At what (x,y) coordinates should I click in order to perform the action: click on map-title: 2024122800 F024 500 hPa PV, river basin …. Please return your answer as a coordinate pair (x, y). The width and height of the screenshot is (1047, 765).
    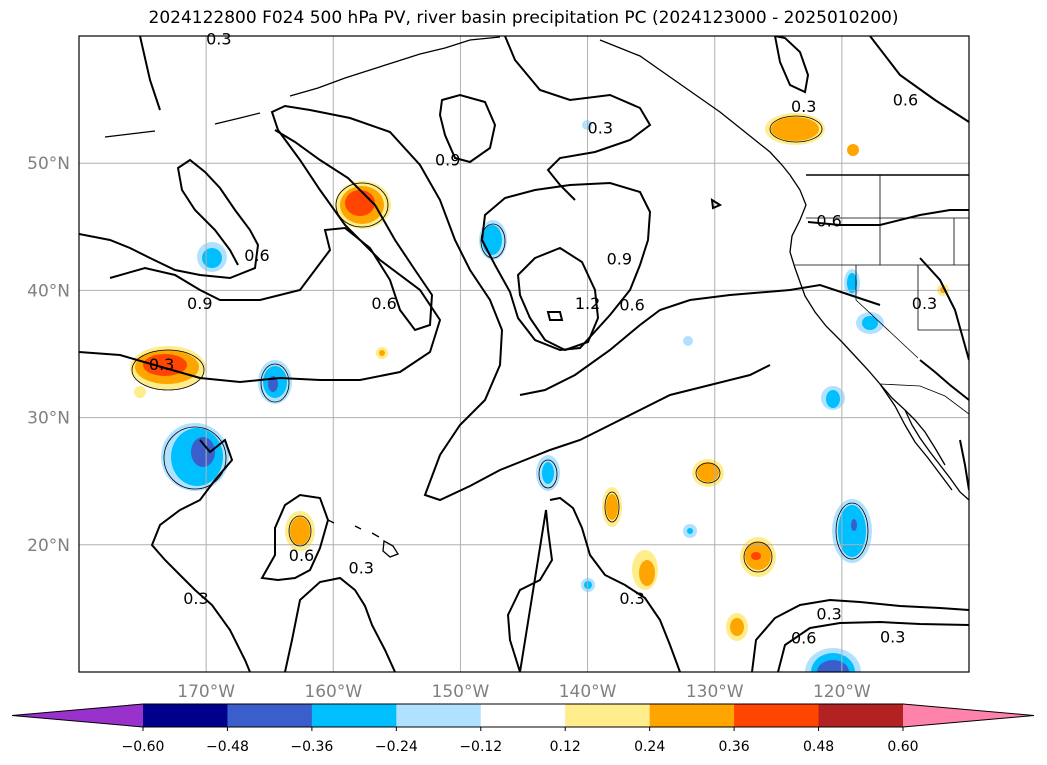
    Looking at the image, I should click on (523, 18).